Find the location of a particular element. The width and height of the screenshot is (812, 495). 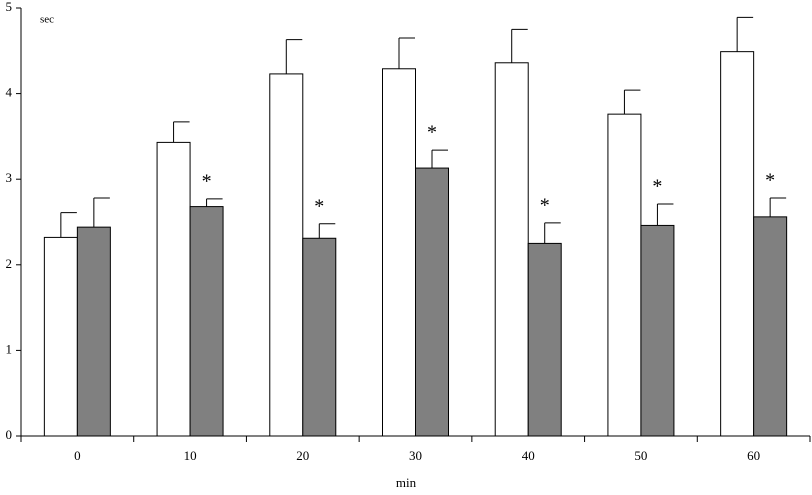

y-tick-label: 0 is located at coordinates (9, 434).